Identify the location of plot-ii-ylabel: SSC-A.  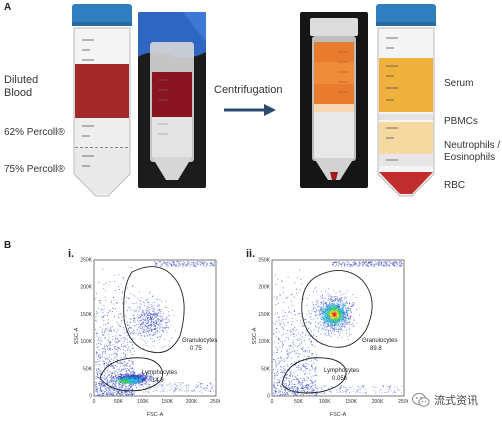
(255, 335).